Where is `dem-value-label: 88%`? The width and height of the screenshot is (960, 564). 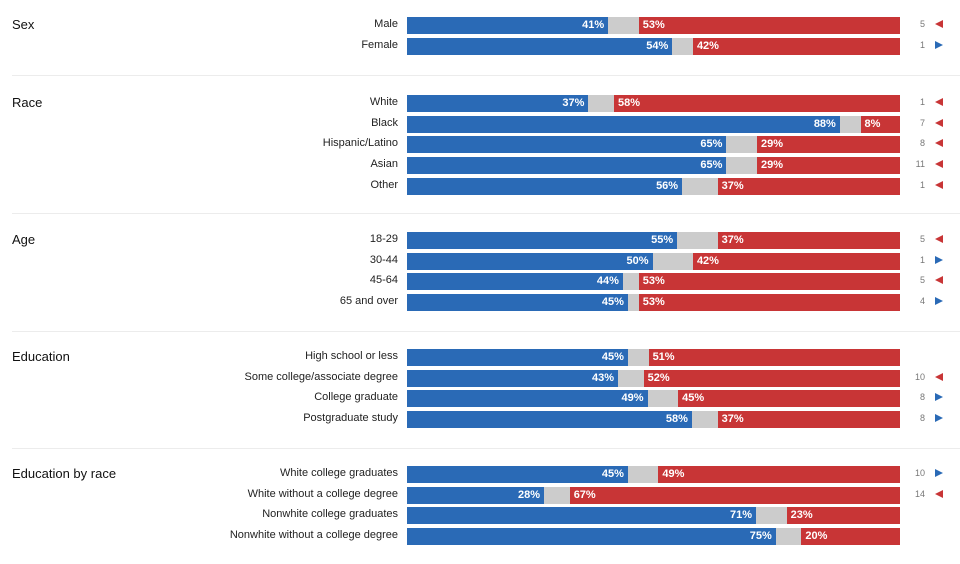 dem-value-label: 88% is located at coordinates (824, 123).